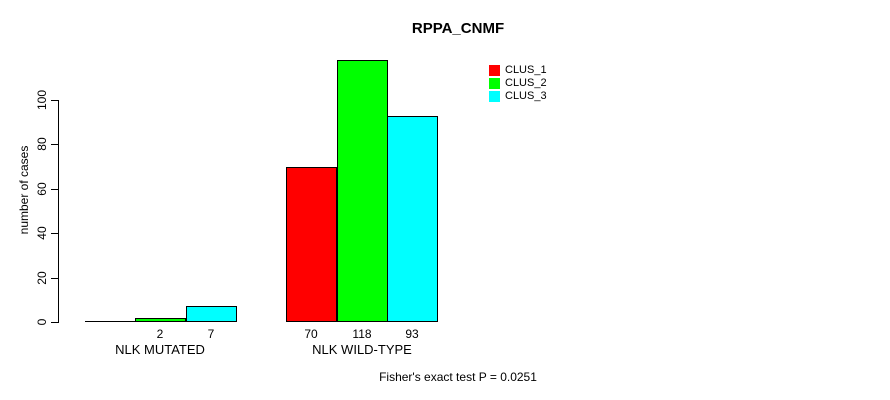 This screenshot has width=890, height=400. What do you see at coordinates (526, 96) in the screenshot?
I see `legend-label: CLUS_3` at bounding box center [526, 96].